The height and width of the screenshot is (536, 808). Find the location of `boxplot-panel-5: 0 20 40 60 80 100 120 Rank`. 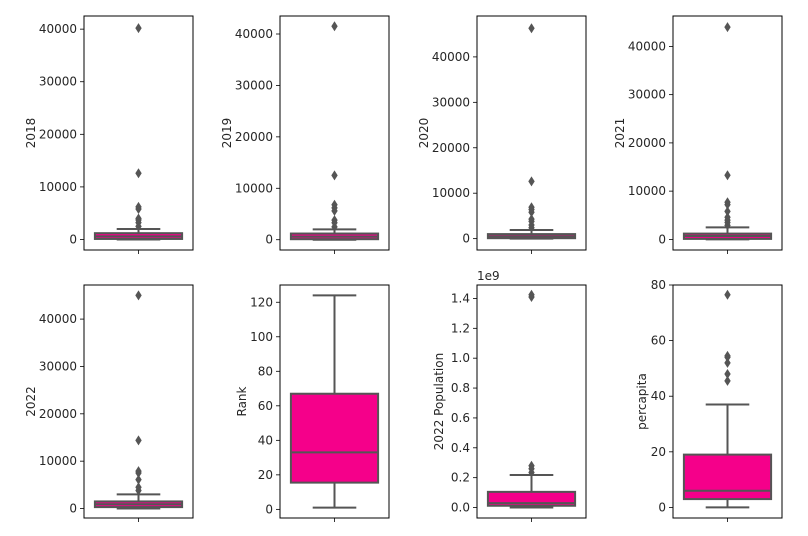

boxplot-panel-5: 0 20 40 60 80 100 120 Rank is located at coordinates (312, 403).